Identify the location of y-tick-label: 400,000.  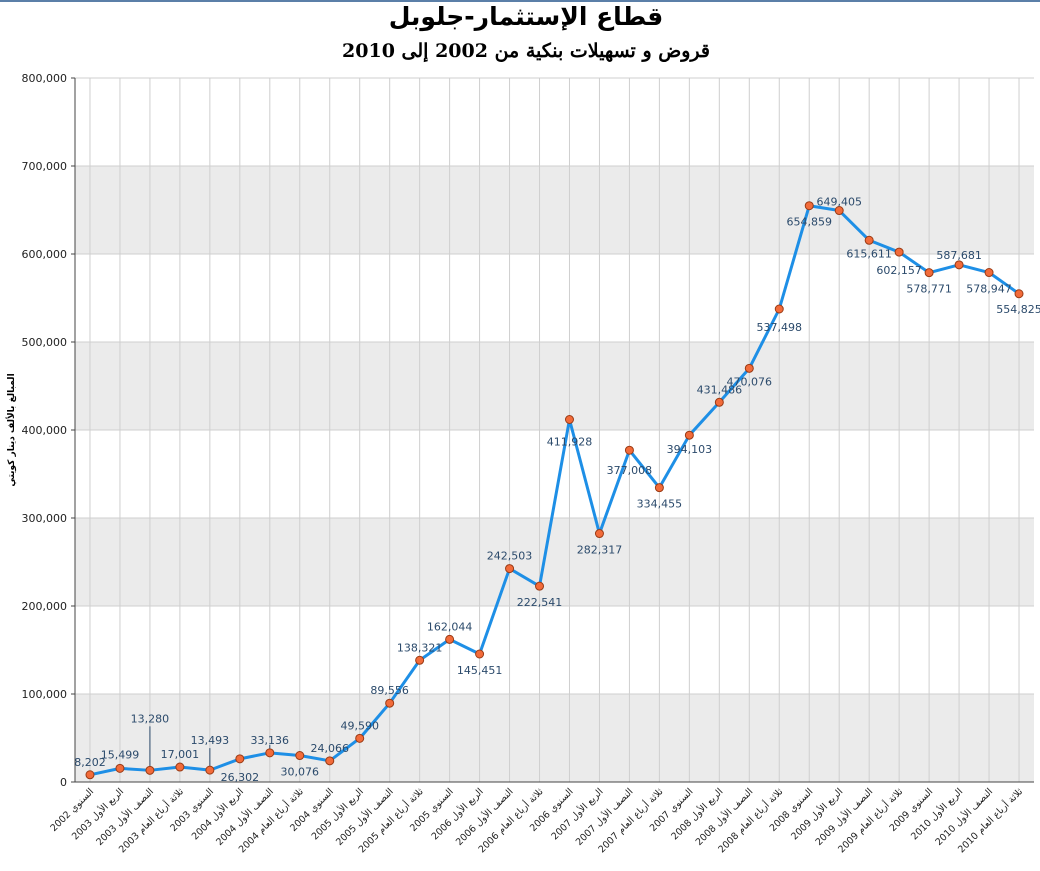
(45, 430).